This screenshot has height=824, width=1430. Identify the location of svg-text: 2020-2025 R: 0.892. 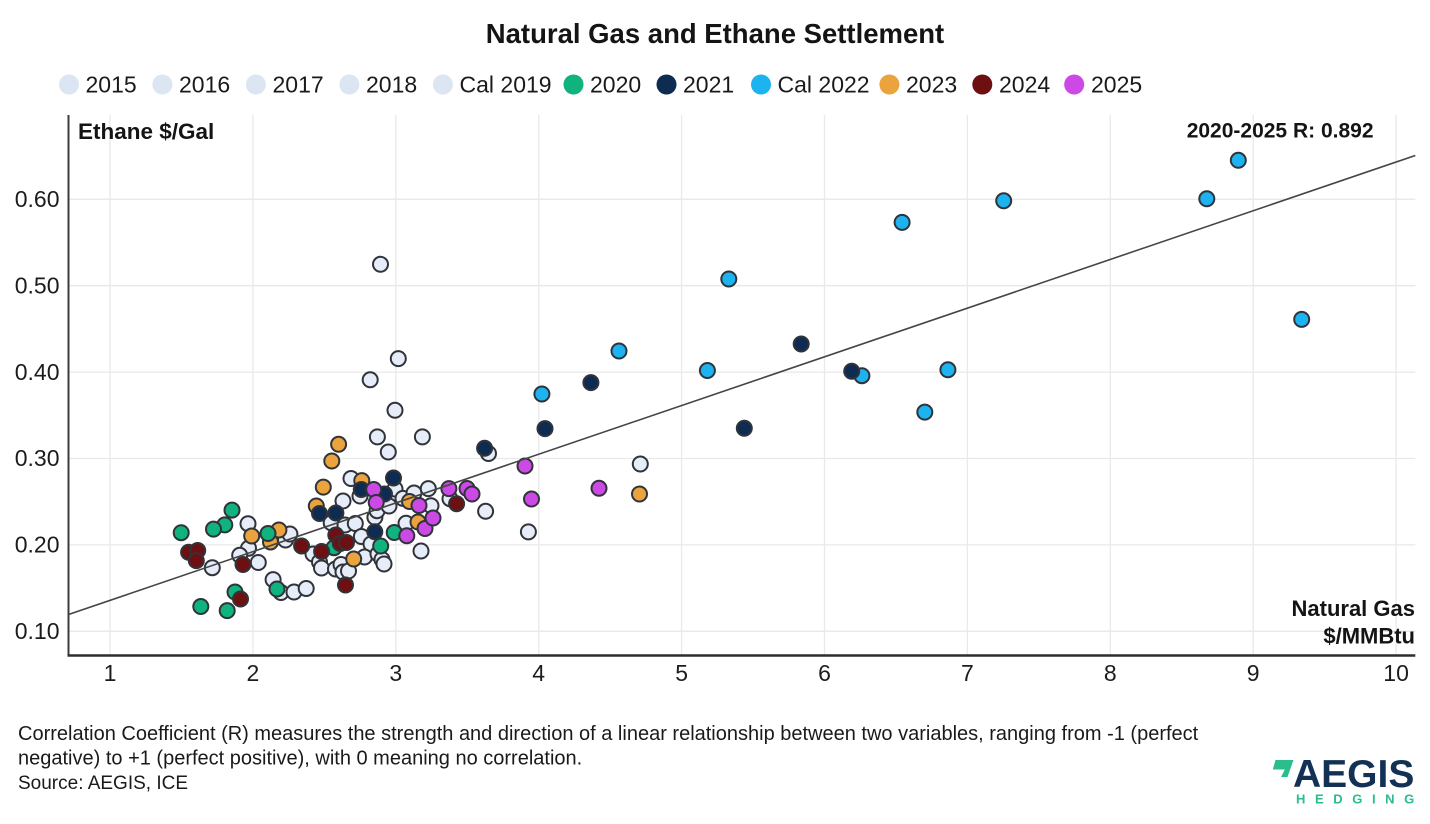
(1280, 131).